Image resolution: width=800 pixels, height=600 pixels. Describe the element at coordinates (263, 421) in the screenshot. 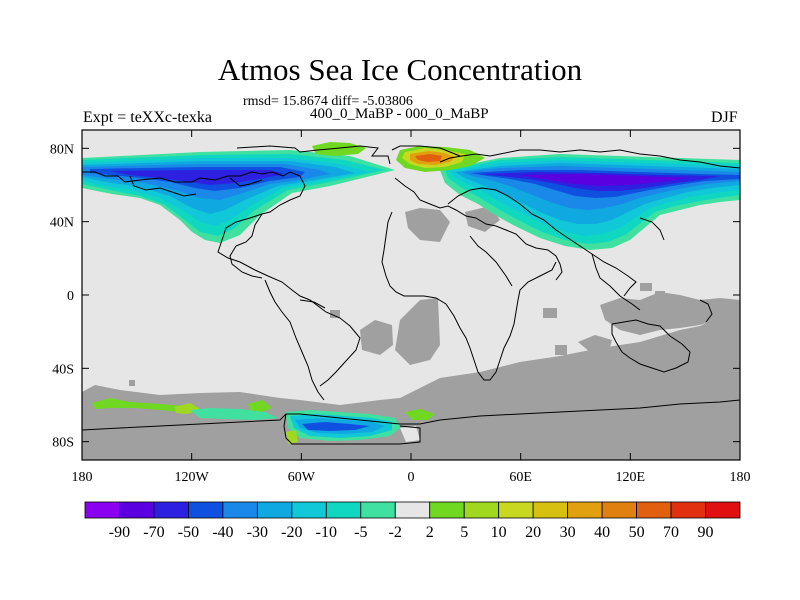

I see `antarctic-changes` at that location.